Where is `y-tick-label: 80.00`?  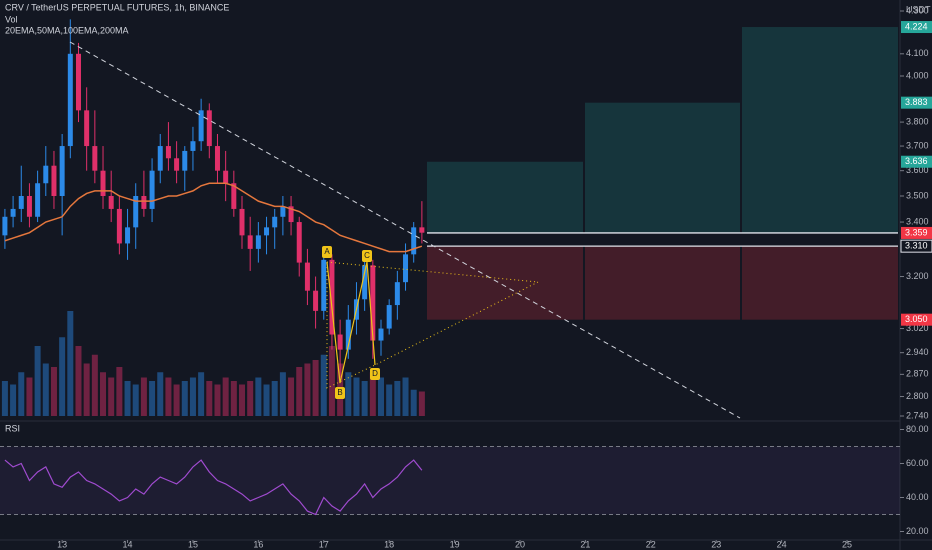
y-tick-label: 80.00 is located at coordinates (917, 429).